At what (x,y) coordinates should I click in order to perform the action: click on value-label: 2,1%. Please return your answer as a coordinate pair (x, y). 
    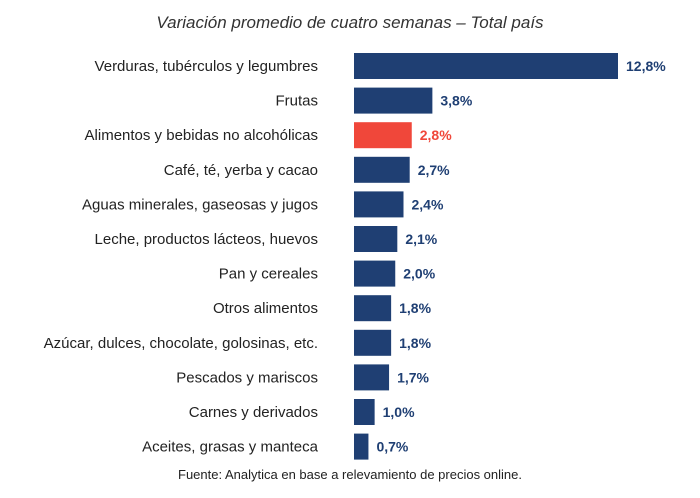
    Looking at the image, I should click on (421, 239).